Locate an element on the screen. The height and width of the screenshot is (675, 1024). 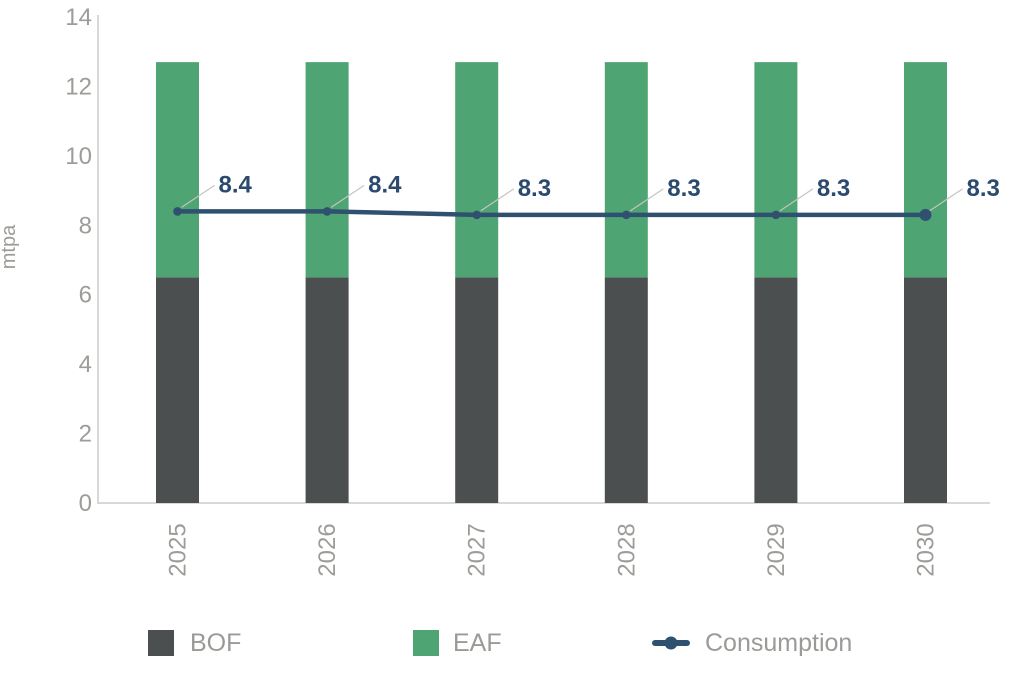
bar-bof-2026 is located at coordinates (327, 390).